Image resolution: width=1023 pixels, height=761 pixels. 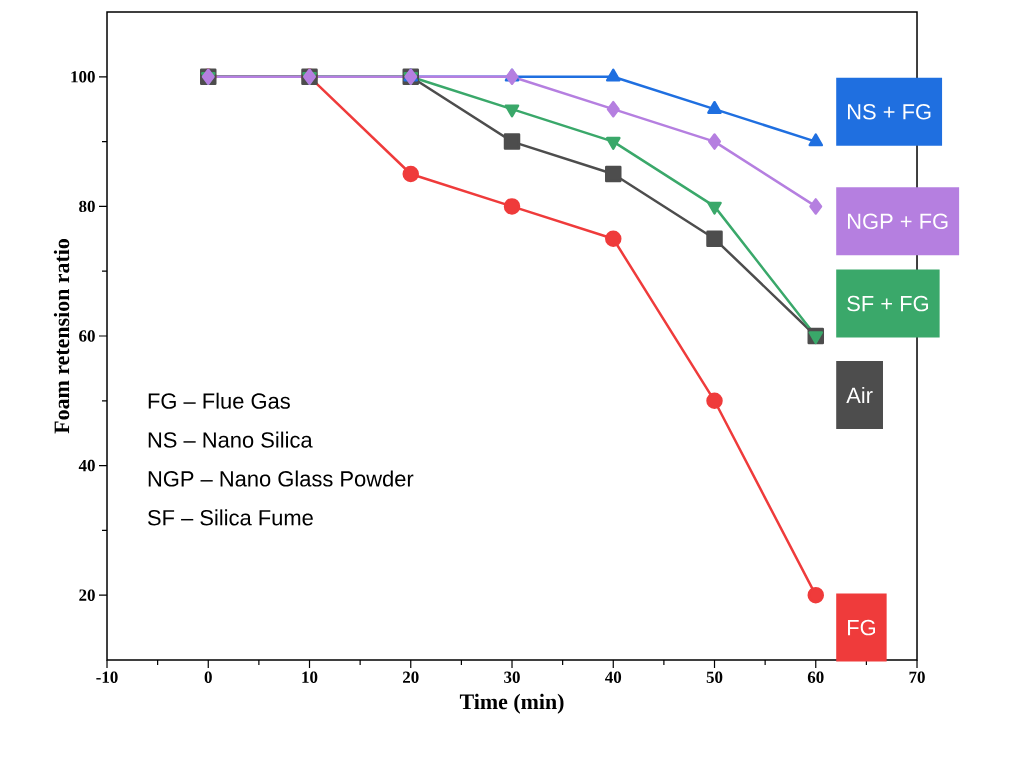 What do you see at coordinates (861, 627) in the screenshot?
I see `series-label: FG` at bounding box center [861, 627].